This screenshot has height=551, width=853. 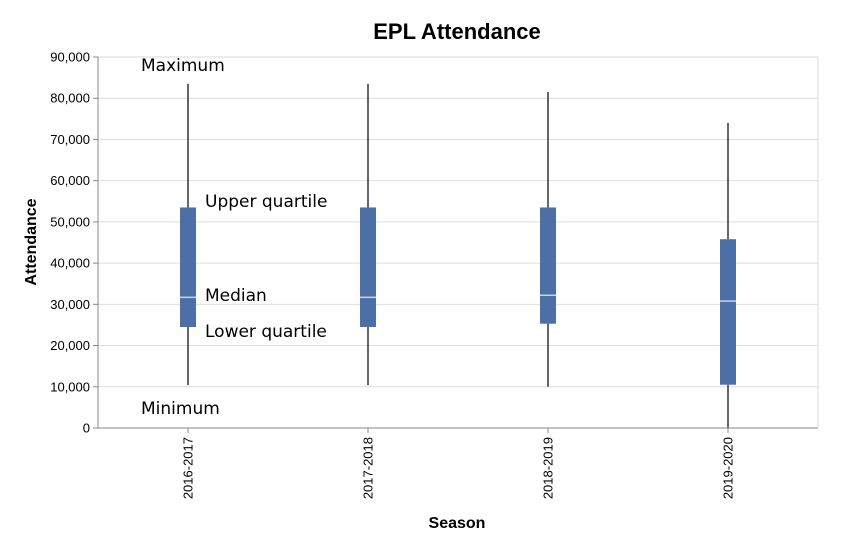 I want to click on x-tick-label: 2017-2018, so click(x=368, y=468).